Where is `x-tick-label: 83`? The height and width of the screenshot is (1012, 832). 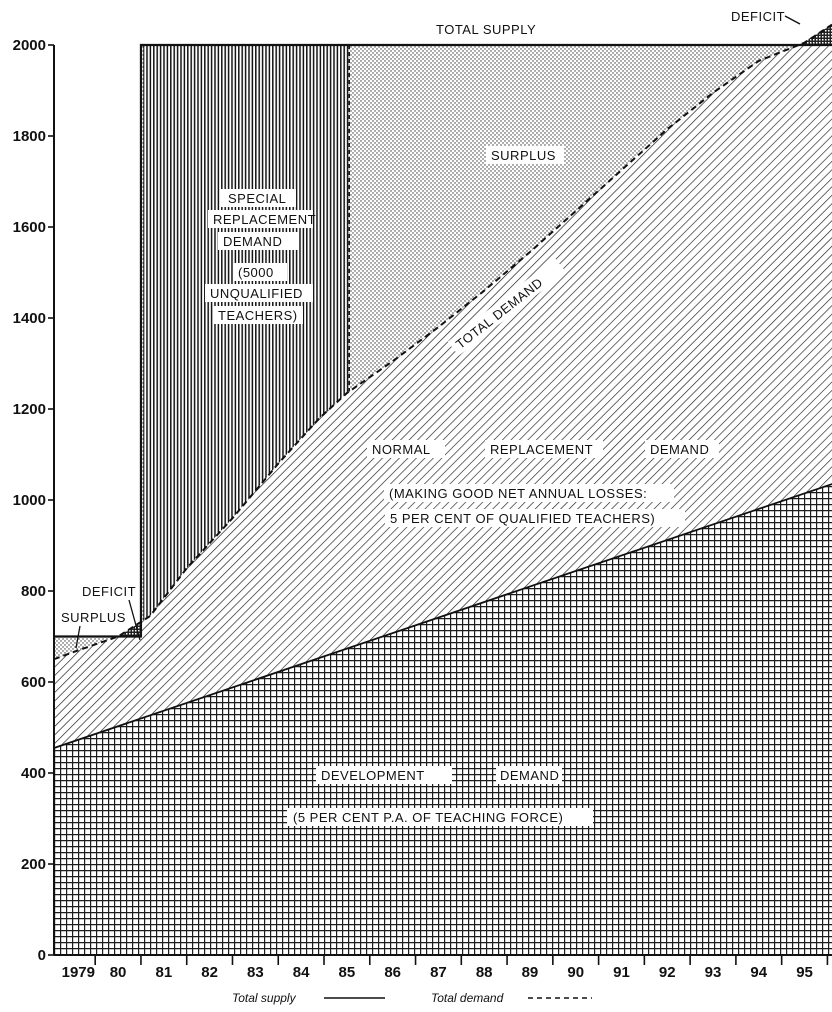 x-tick-label: 83 is located at coordinates (255, 972).